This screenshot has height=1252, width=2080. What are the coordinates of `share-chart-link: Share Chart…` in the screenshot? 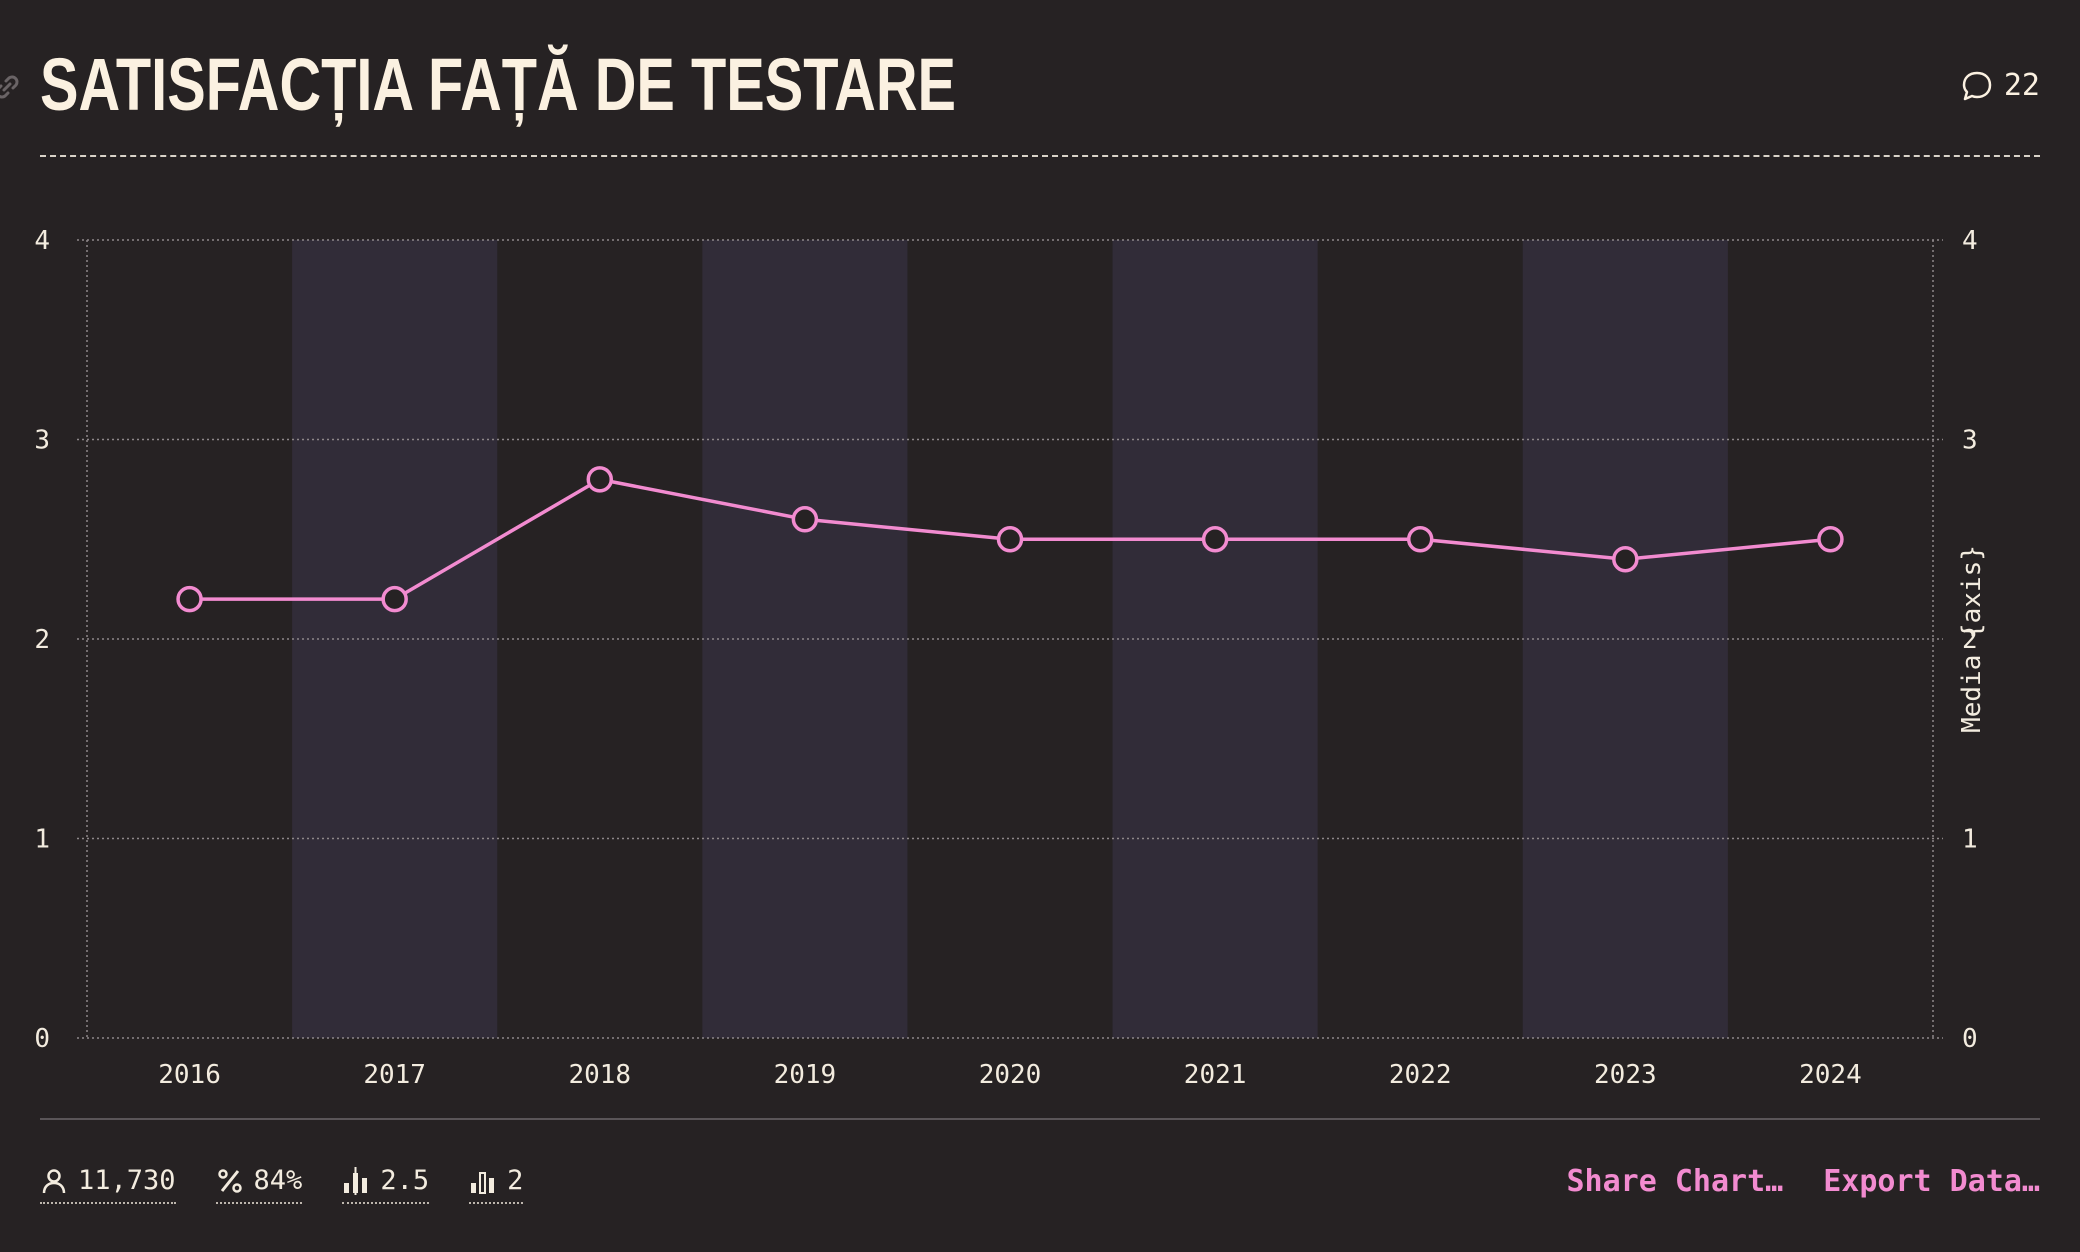 It's located at (1675, 1181).